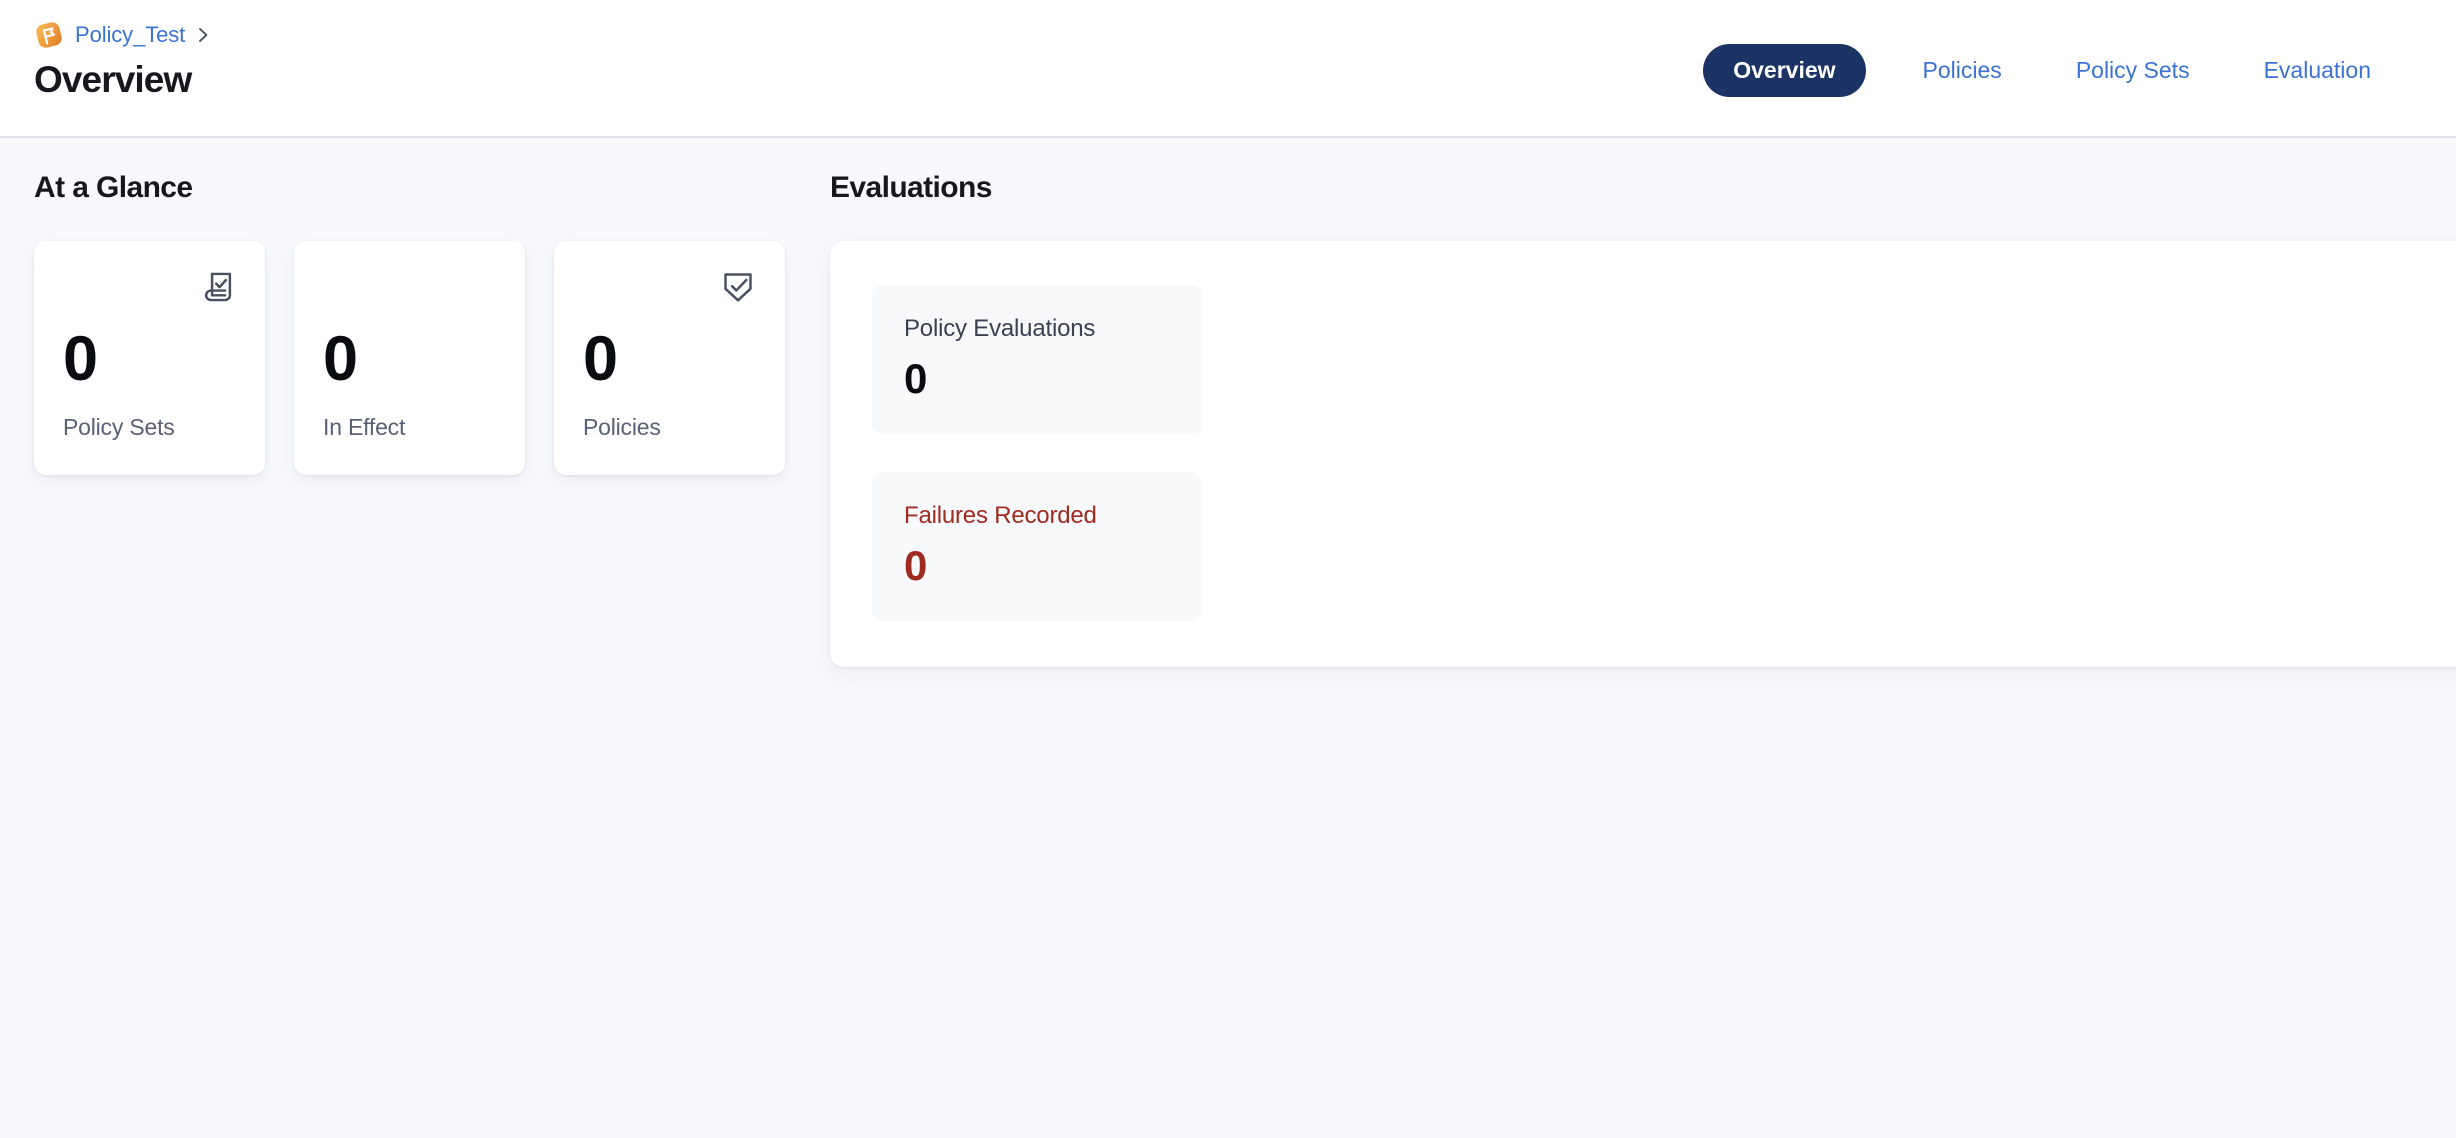  I want to click on at-a-glance-section: At a Glance 0 Policy Sets 0 In Effect, so click(415, 306).